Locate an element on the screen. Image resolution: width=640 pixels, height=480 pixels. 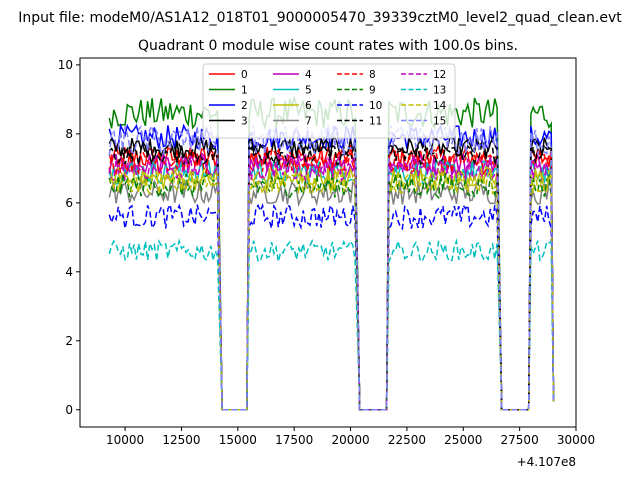
legend-label-1: 1 is located at coordinates (244, 91).